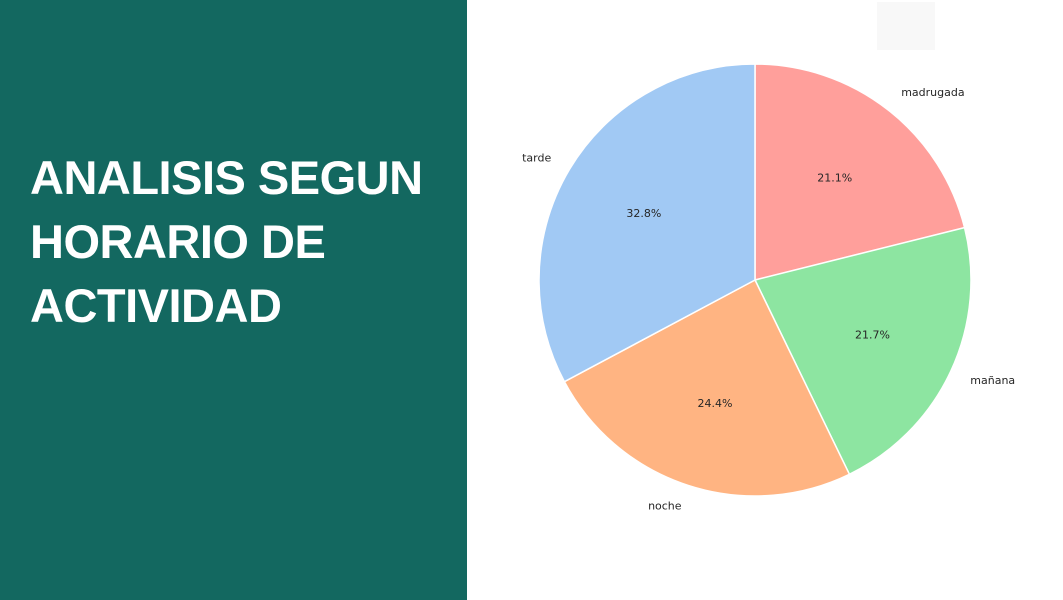 The height and width of the screenshot is (600, 1063). Describe the element at coordinates (860, 172) in the screenshot. I see `pie-slice-madrugada` at that location.